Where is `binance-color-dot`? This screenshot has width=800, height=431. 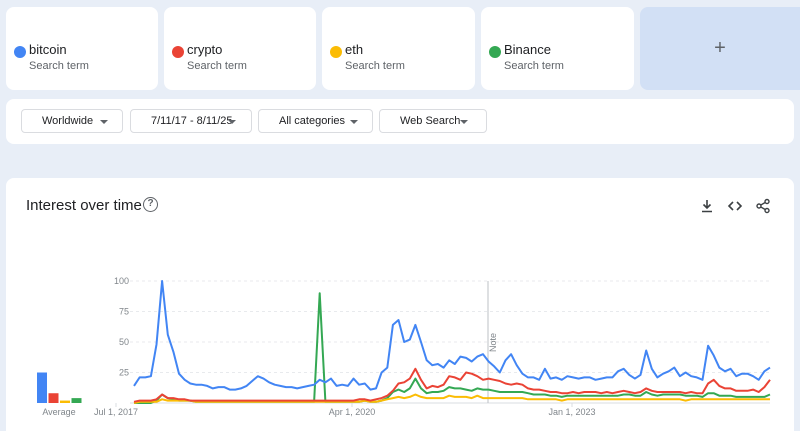 binance-color-dot is located at coordinates (495, 52).